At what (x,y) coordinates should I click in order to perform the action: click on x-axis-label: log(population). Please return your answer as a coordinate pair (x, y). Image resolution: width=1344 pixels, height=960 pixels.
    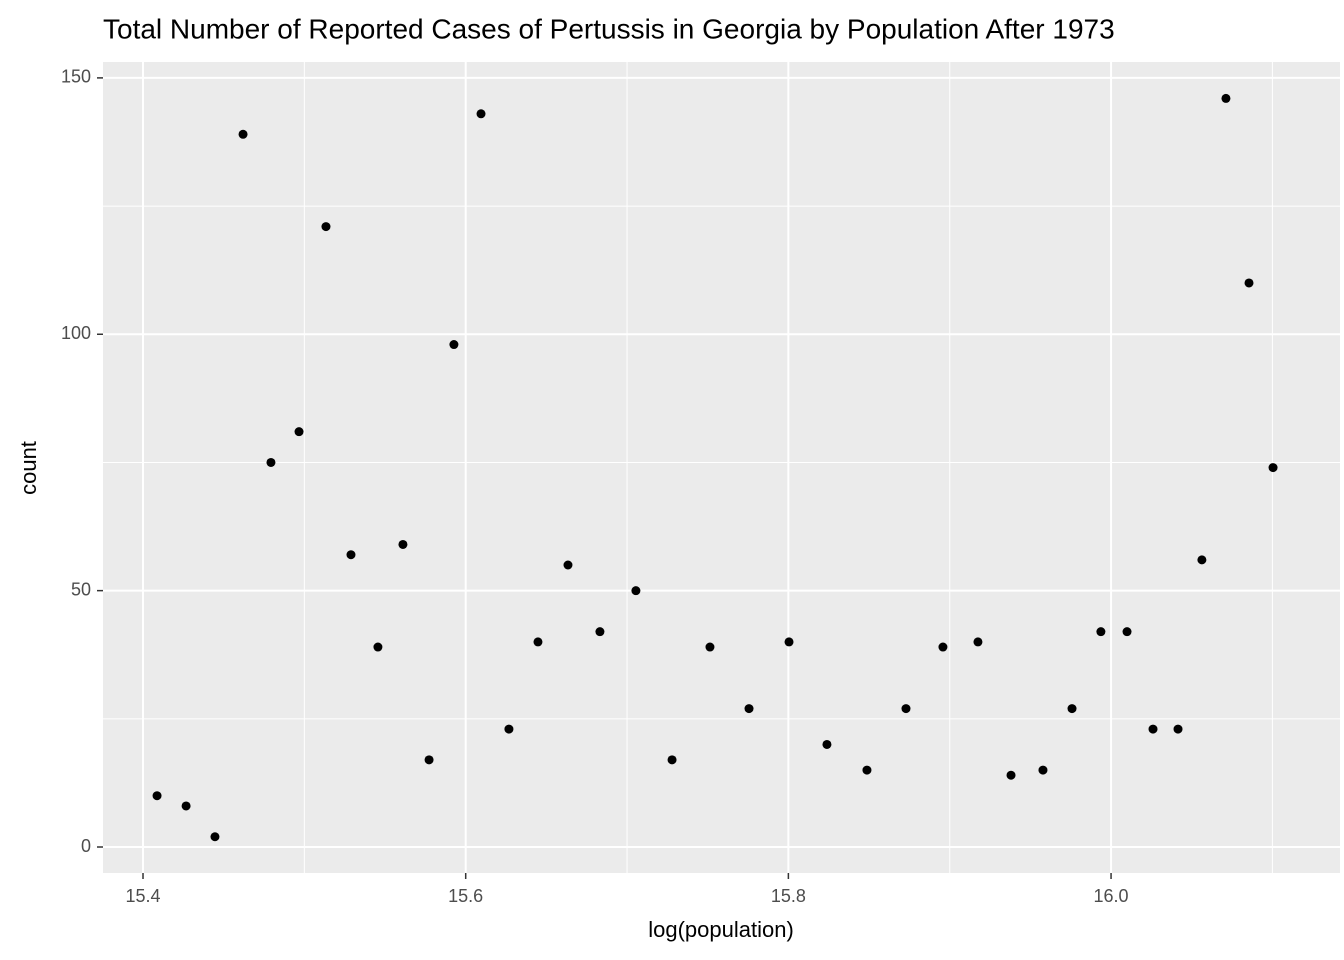
    Looking at the image, I should click on (721, 929).